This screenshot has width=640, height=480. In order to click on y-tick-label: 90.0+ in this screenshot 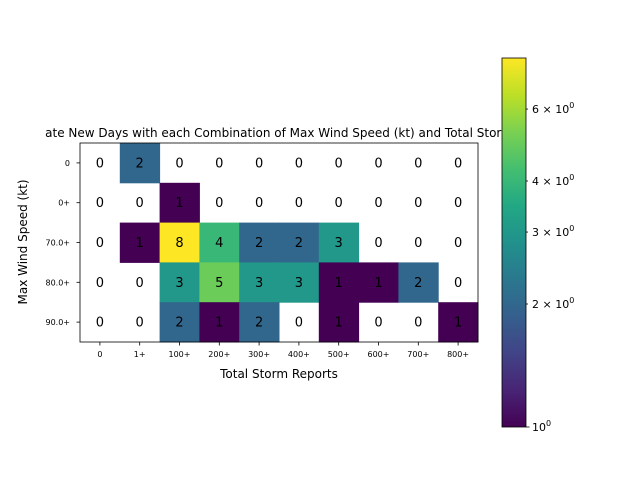, I will do `click(57, 322)`.